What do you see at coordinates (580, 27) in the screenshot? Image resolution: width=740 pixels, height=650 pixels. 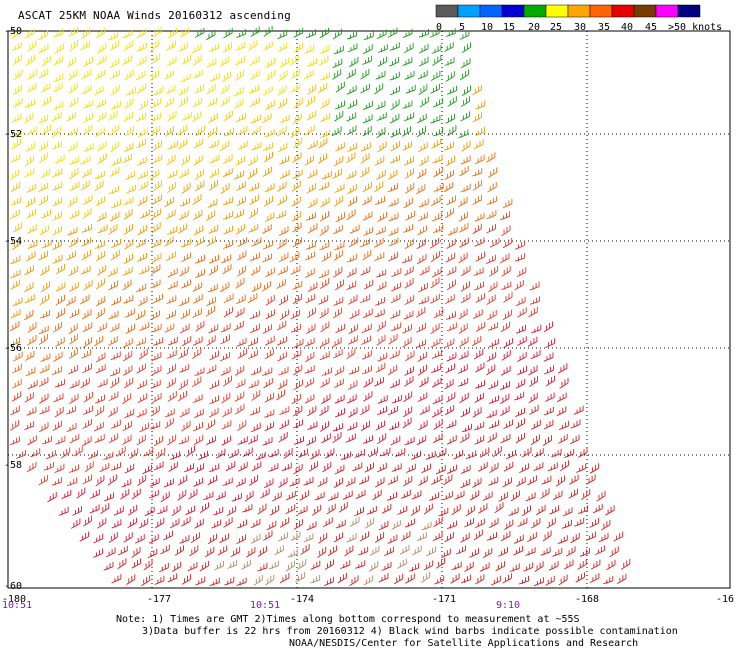 I see `legend-label: 30` at bounding box center [580, 27].